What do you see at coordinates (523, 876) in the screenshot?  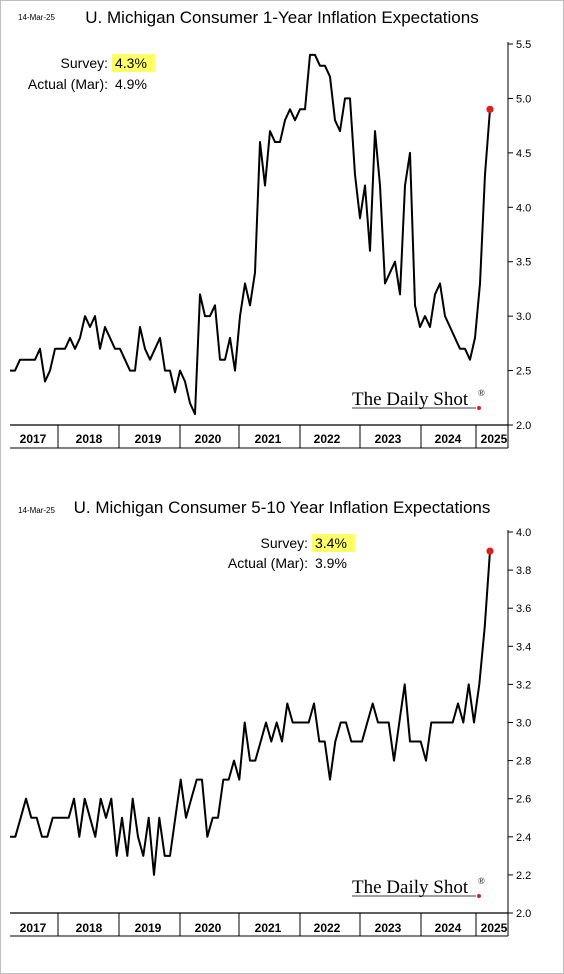 I see `y-tick-label: 2.2` at bounding box center [523, 876].